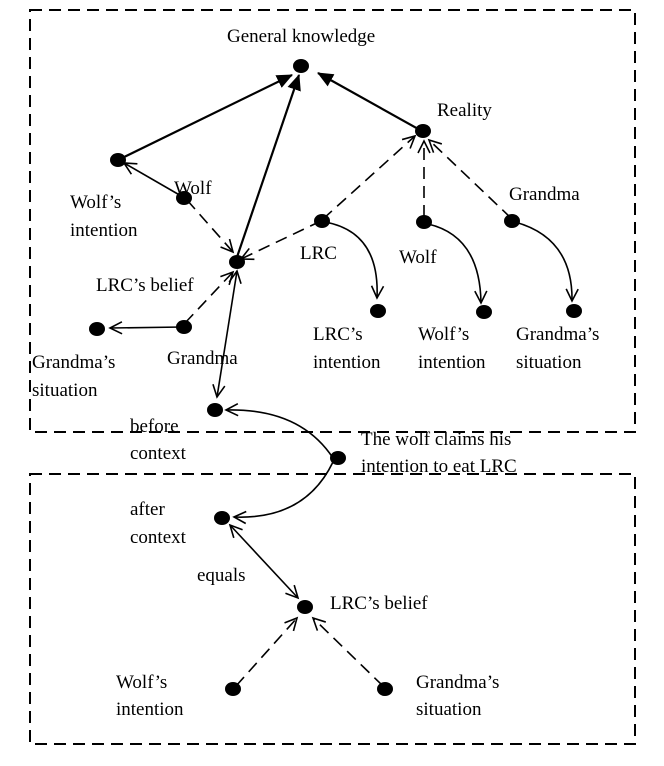 This screenshot has width=664, height=766. Describe the element at coordinates (379, 603) in the screenshot. I see `label-lrc-belief-bottom: LRC’s belief` at that location.